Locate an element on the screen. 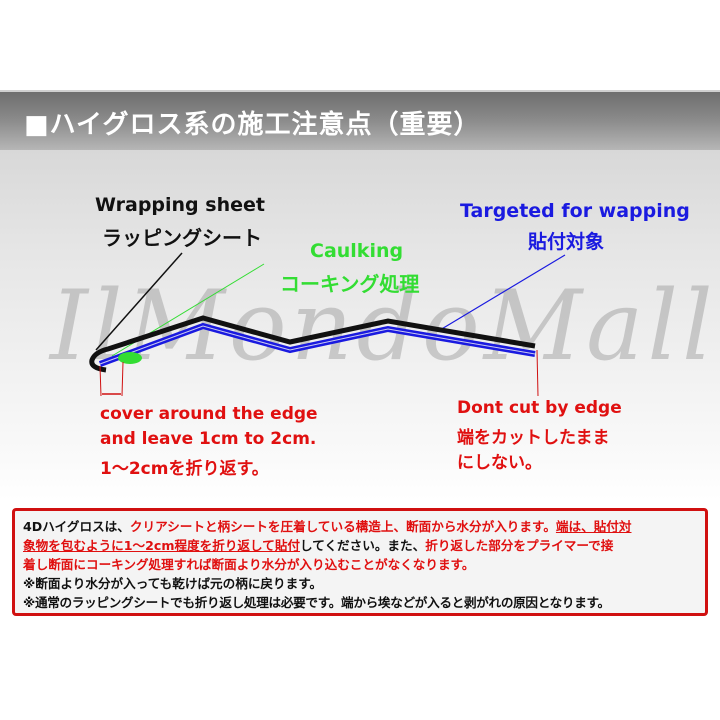 Image resolution: width=720 pixels, height=720 pixels. surface-highlight is located at coordinates (317, 345).